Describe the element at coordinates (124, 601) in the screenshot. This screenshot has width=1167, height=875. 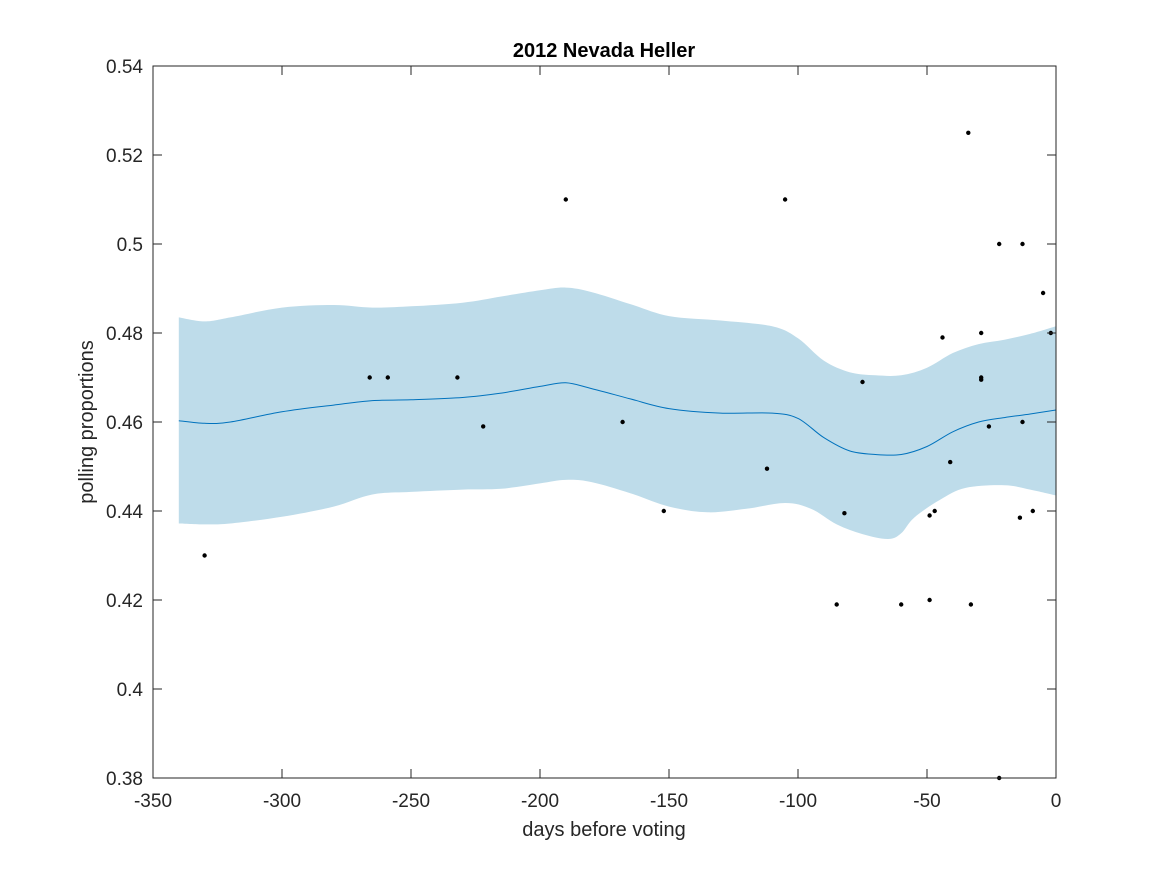
I see `y-tick-label: 0.42` at that location.